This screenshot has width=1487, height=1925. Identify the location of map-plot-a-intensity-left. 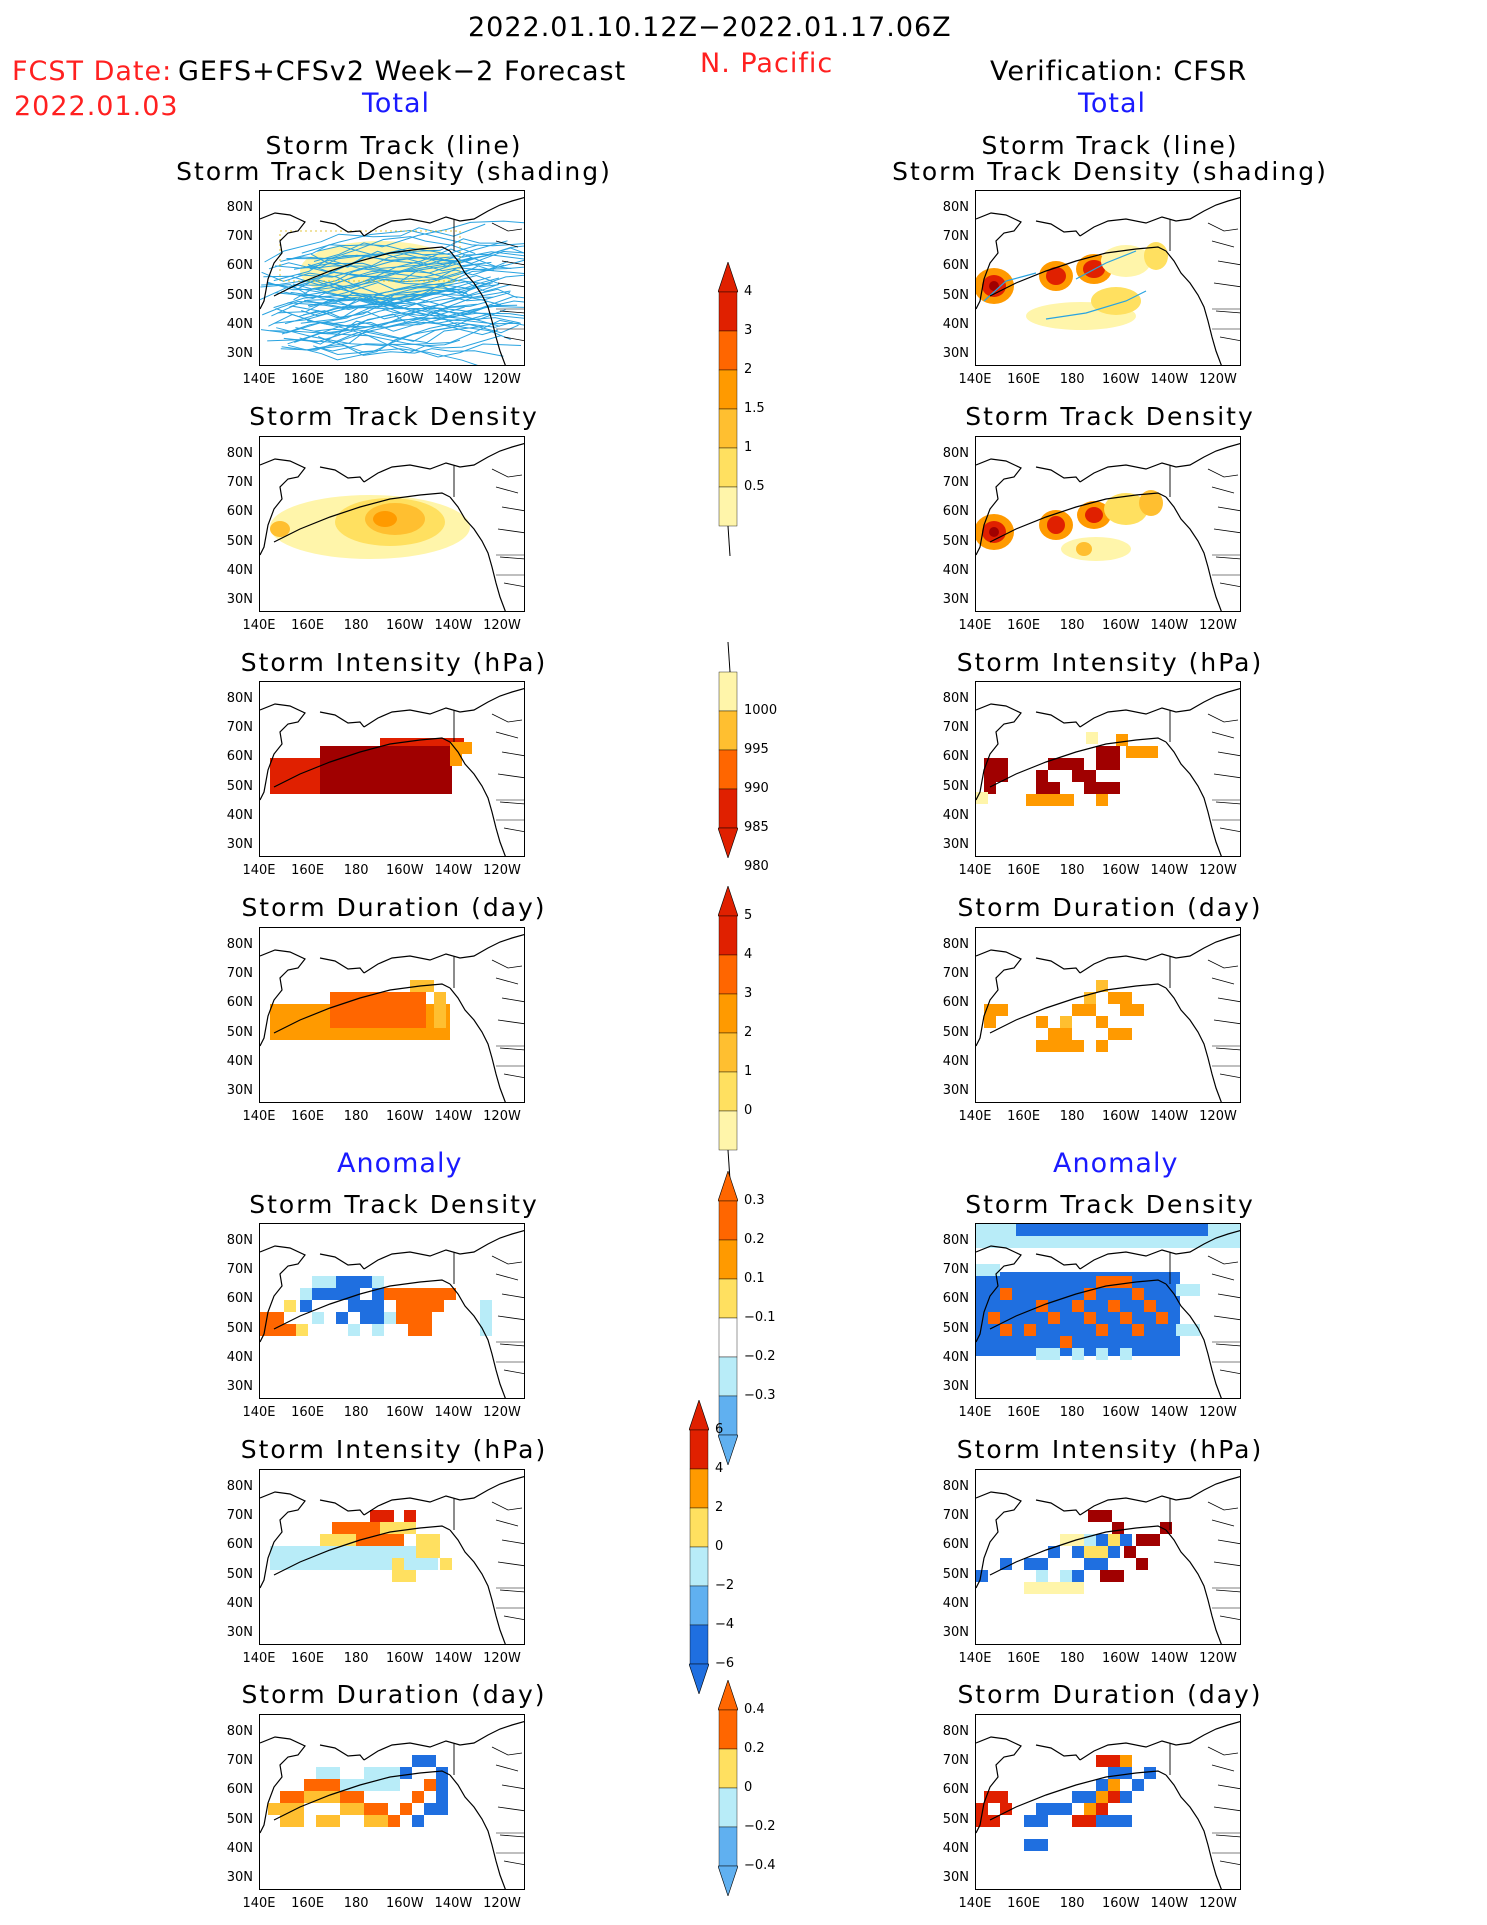
(392, 1559).